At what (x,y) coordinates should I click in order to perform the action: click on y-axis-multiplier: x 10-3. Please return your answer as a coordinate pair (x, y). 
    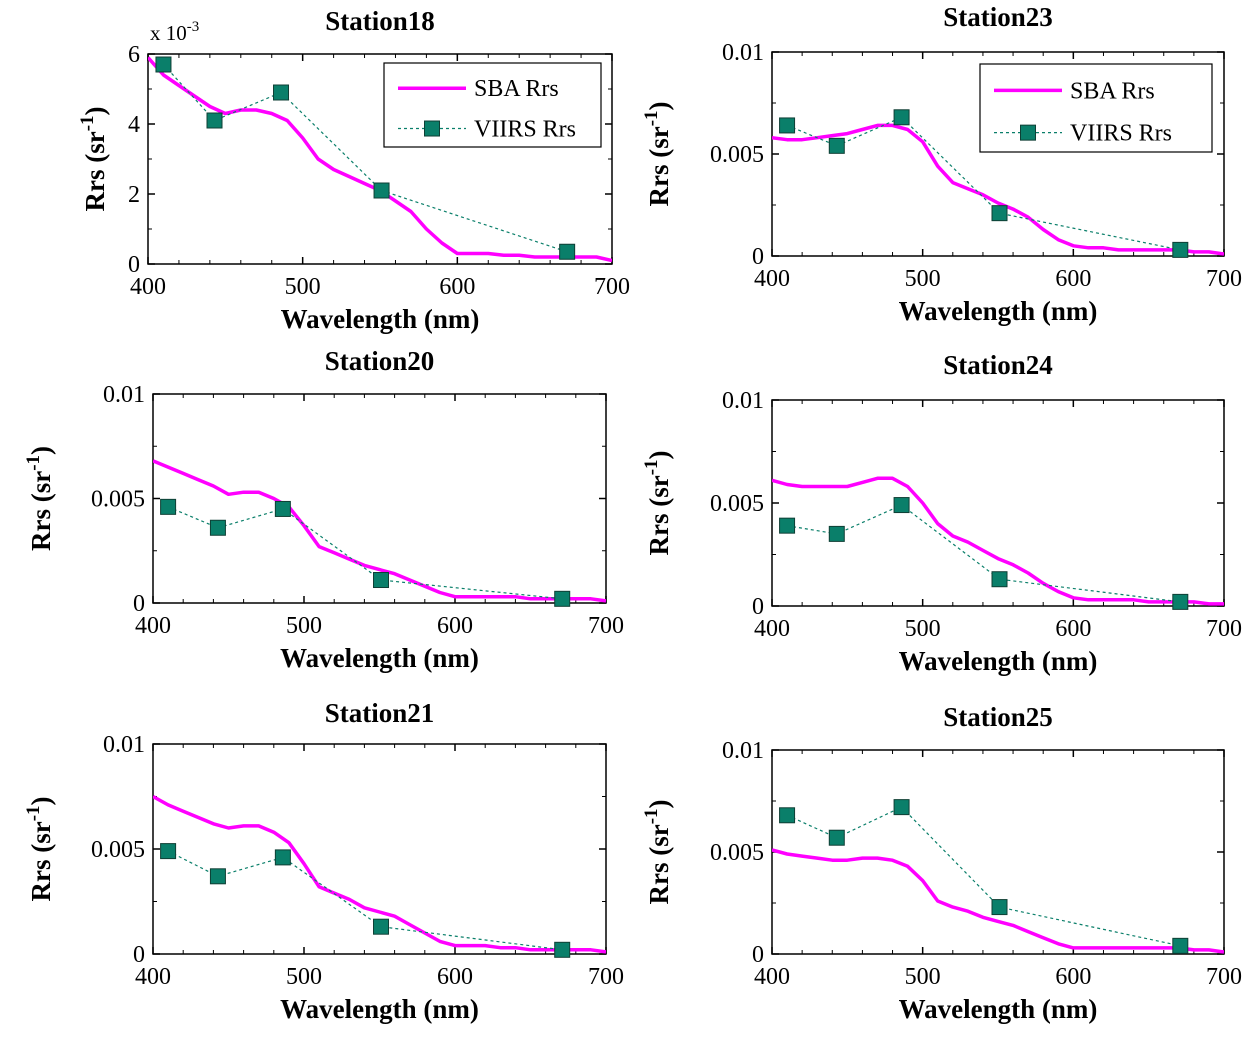
    Looking at the image, I should click on (174, 32).